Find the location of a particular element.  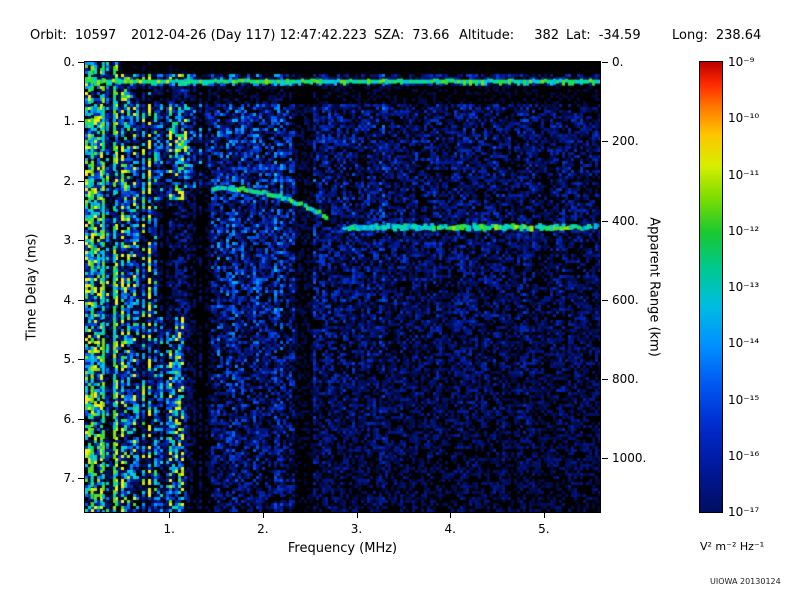

range-tick-label: 200. is located at coordinates (625, 141).